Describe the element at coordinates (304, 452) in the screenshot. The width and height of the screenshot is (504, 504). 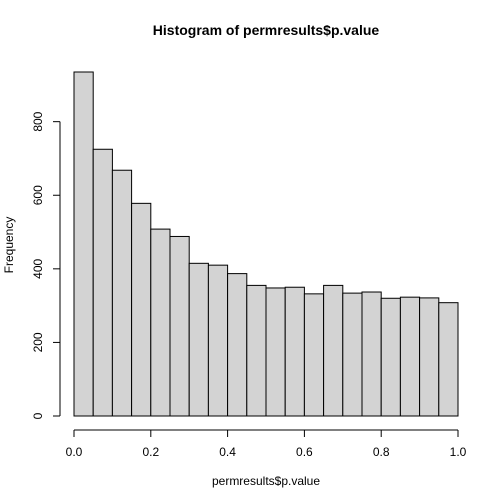
I see `x-tick-label: 0.6` at that location.